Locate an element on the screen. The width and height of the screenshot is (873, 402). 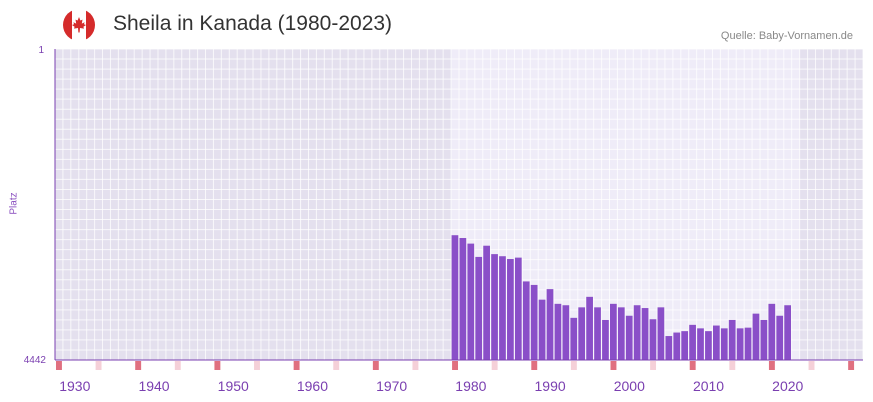
y-tick-label: 1 is located at coordinates (41, 50).